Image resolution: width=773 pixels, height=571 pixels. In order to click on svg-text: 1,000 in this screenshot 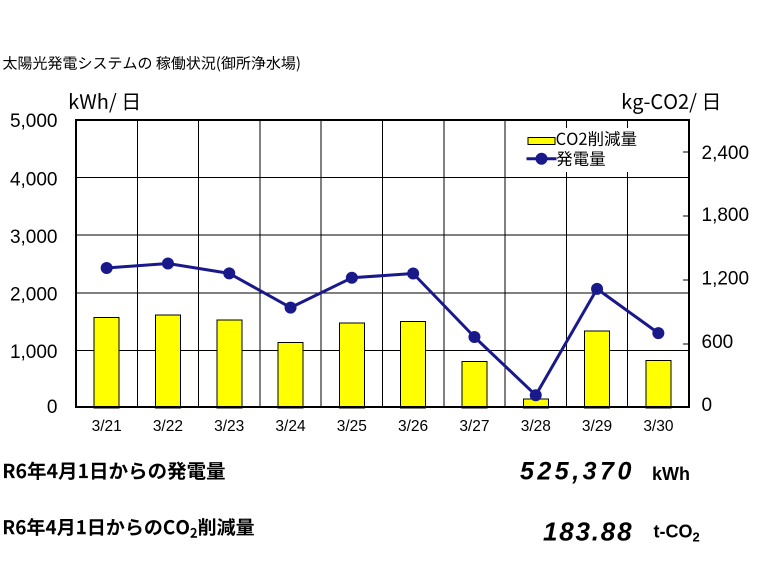, I will do `click(34, 352)`.